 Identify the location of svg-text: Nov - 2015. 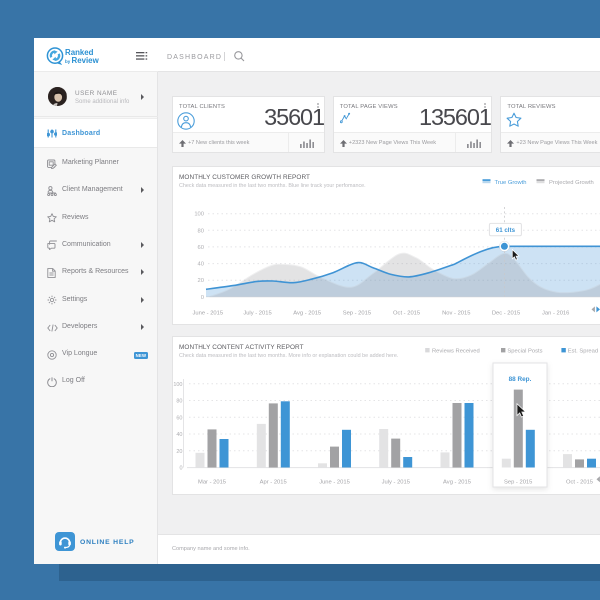
(456, 314).